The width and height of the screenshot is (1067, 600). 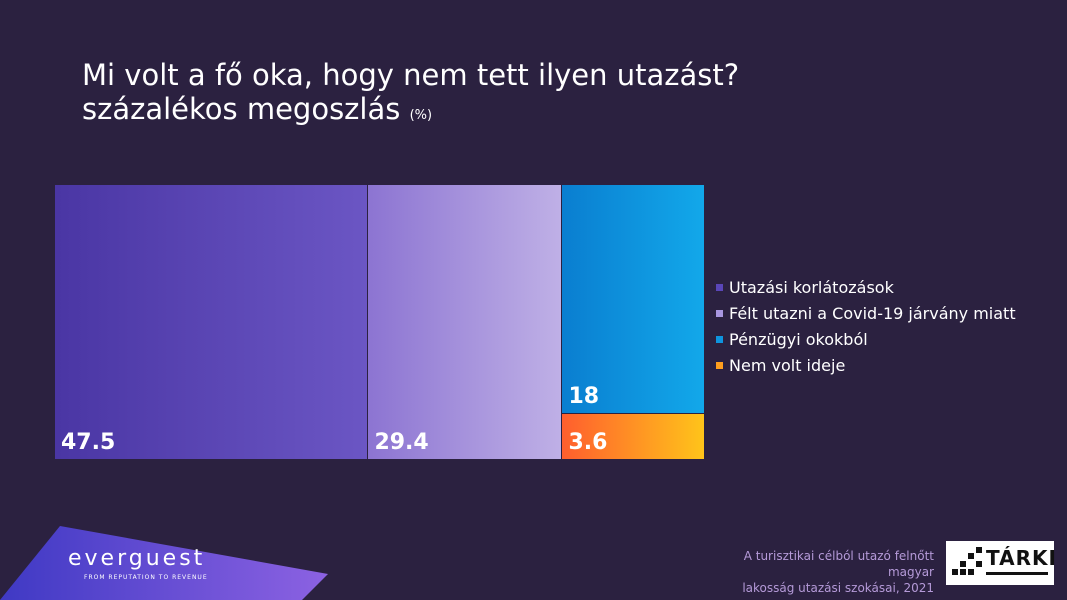 I want to click on brand-banner-shape, so click(x=164, y=563).